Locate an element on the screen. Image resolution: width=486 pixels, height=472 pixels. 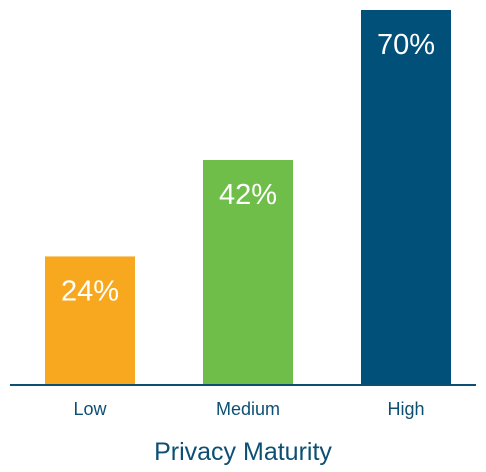
bar-high is located at coordinates (406, 197).